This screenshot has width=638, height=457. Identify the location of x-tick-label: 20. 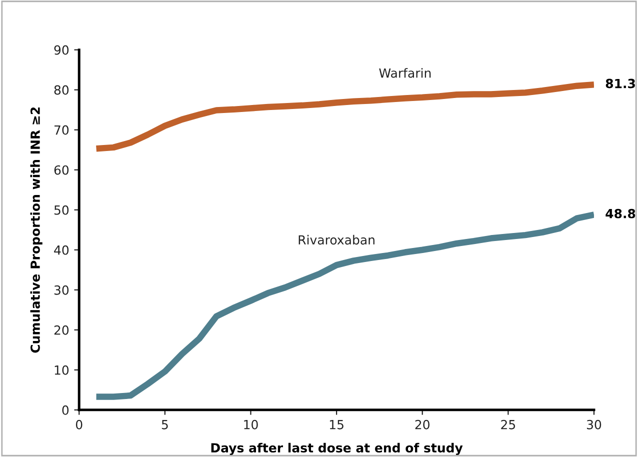
(422, 425).